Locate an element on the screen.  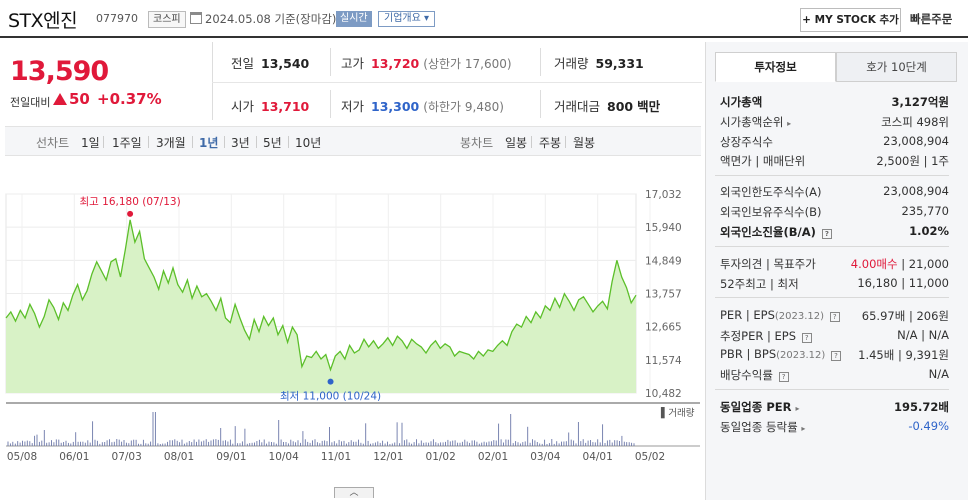
x-tick-label: 05/02 is located at coordinates (650, 457).